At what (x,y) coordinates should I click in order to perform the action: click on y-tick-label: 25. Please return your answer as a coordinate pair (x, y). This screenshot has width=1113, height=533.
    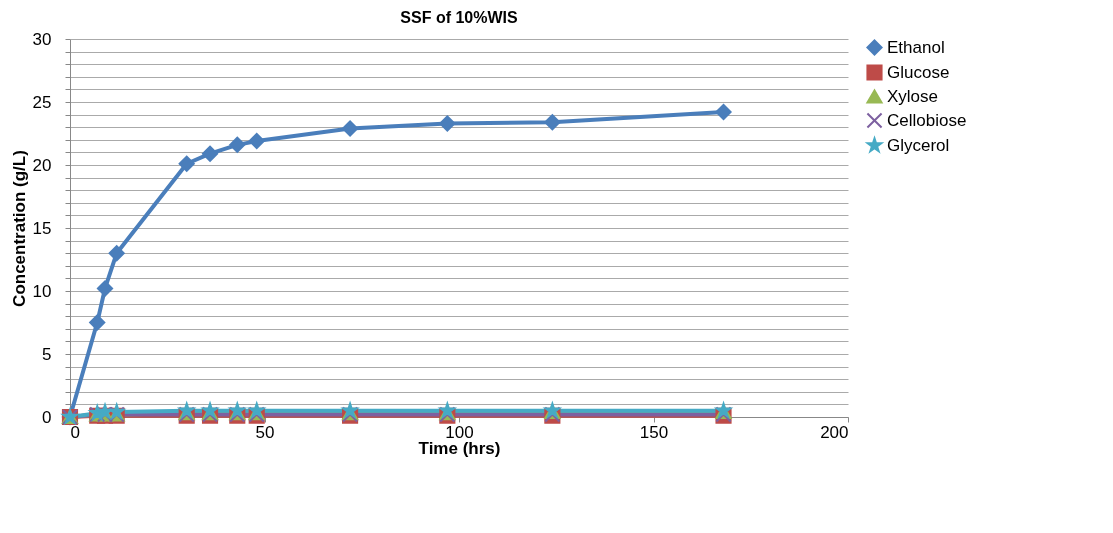
    Looking at the image, I should click on (42, 102).